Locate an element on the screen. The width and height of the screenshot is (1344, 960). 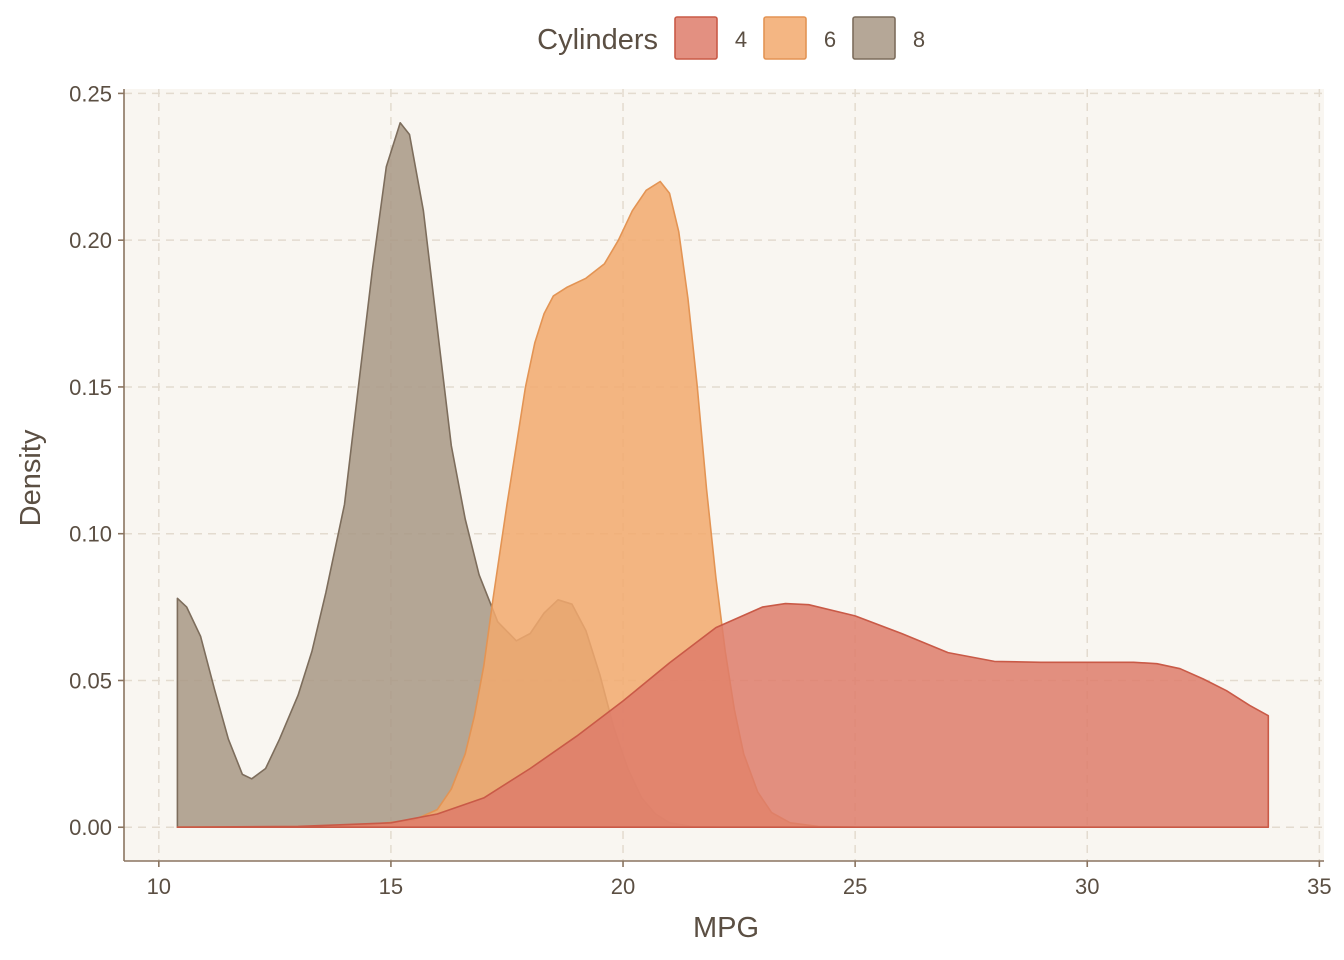
y-ticks: 0.00 0.05 0.10 0.15 0.20 0.25 is located at coordinates (96, 460).